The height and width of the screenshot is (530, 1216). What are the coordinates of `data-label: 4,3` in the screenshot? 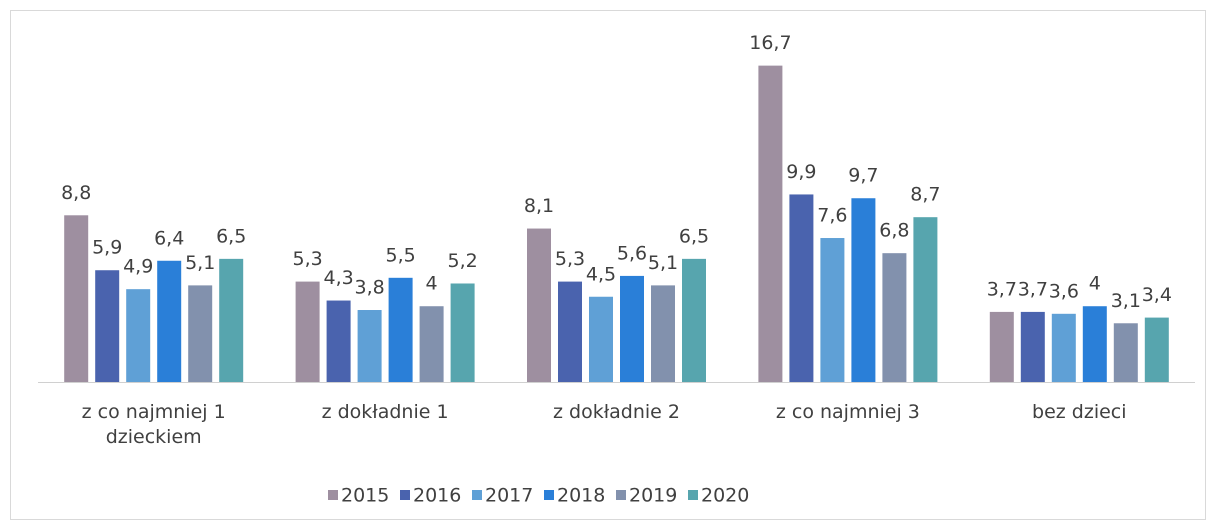 It's located at (338, 278).